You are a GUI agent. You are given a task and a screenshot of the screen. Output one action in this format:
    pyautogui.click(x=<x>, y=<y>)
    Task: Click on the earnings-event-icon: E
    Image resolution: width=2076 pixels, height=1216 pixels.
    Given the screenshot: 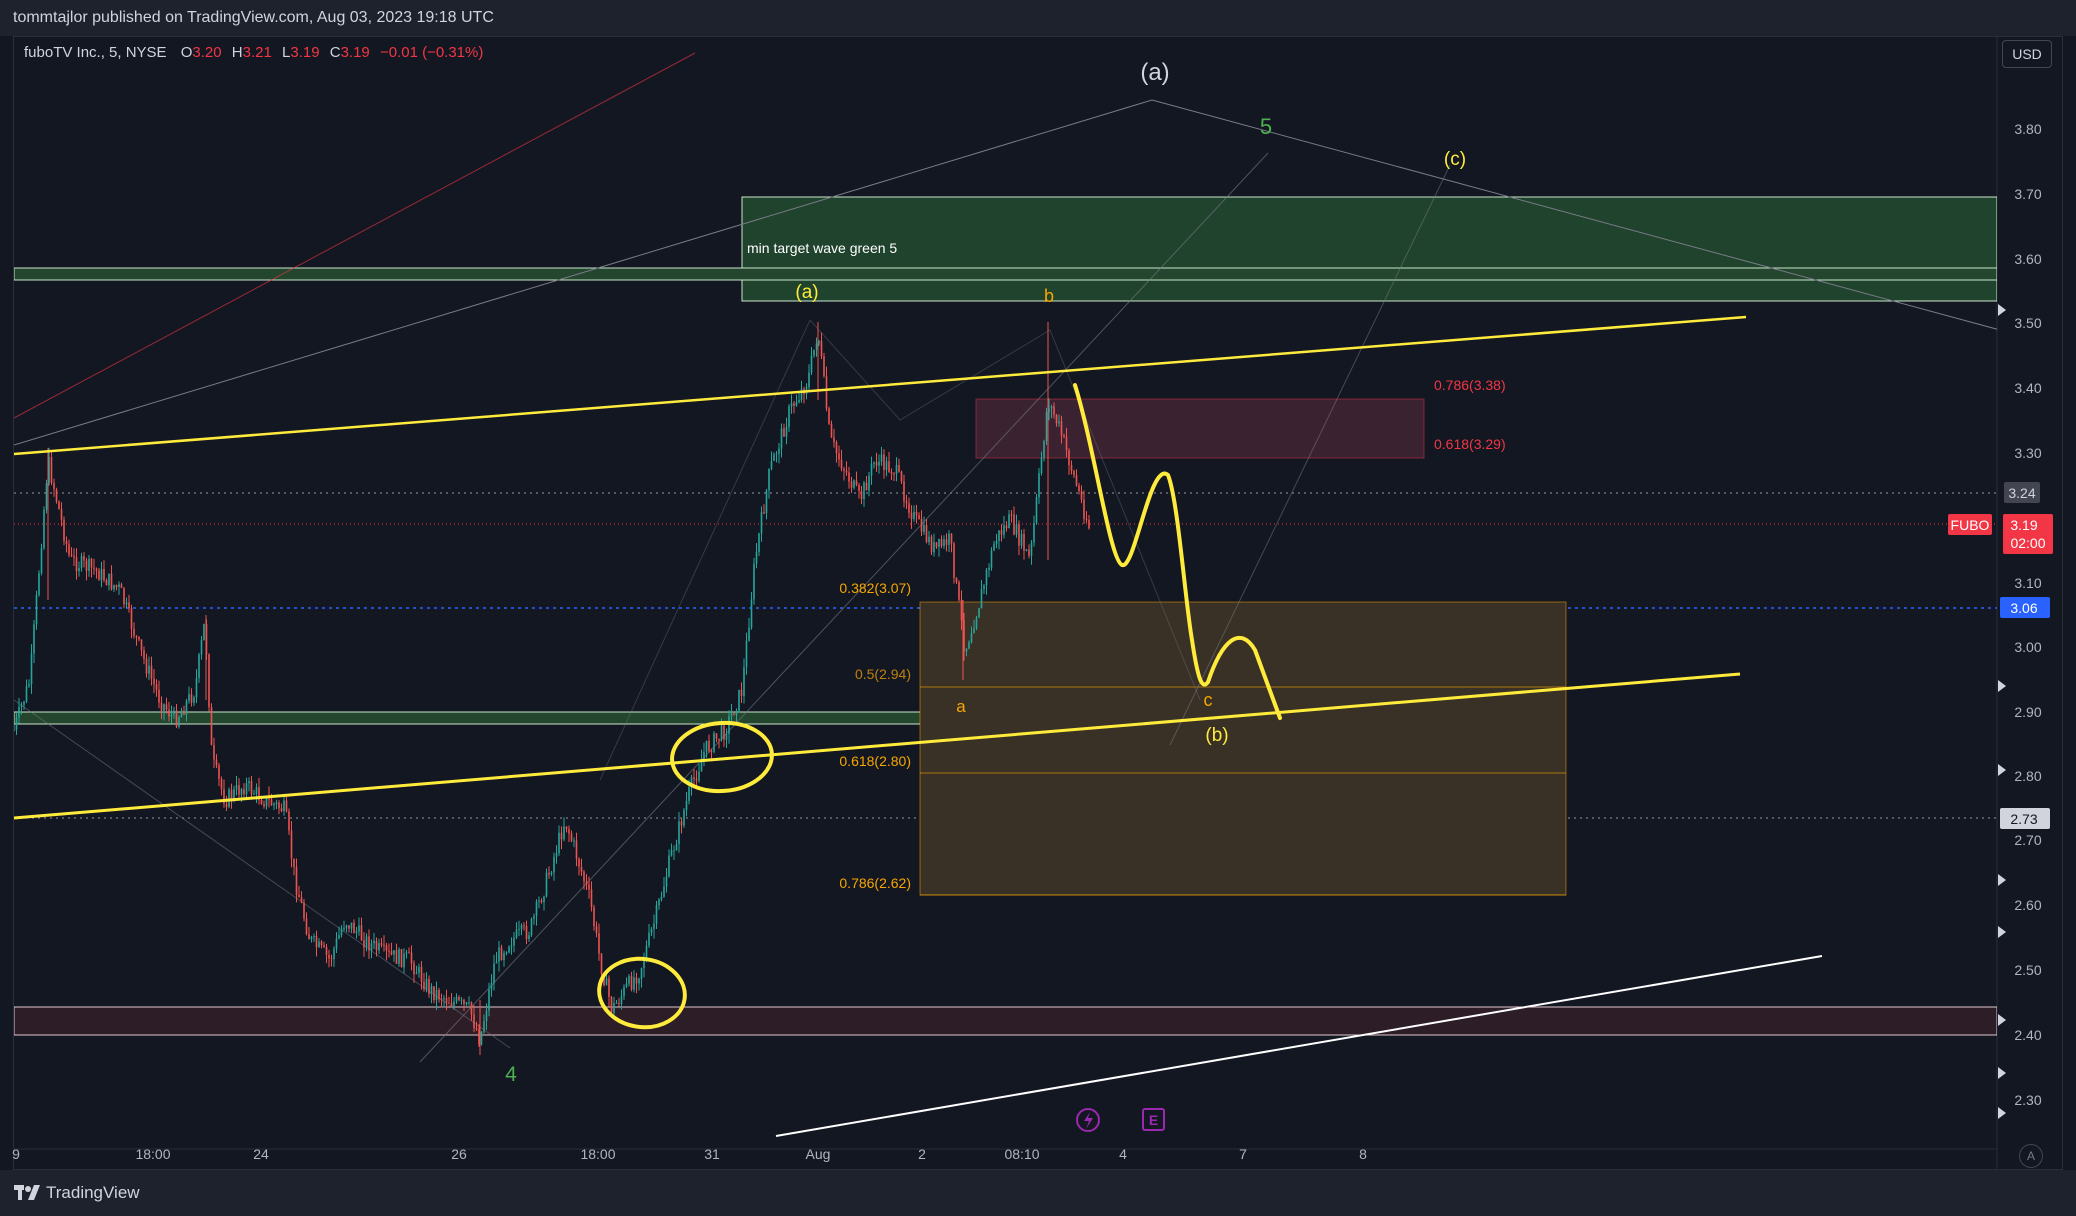 What is the action you would take?
    pyautogui.click(x=1153, y=1119)
    